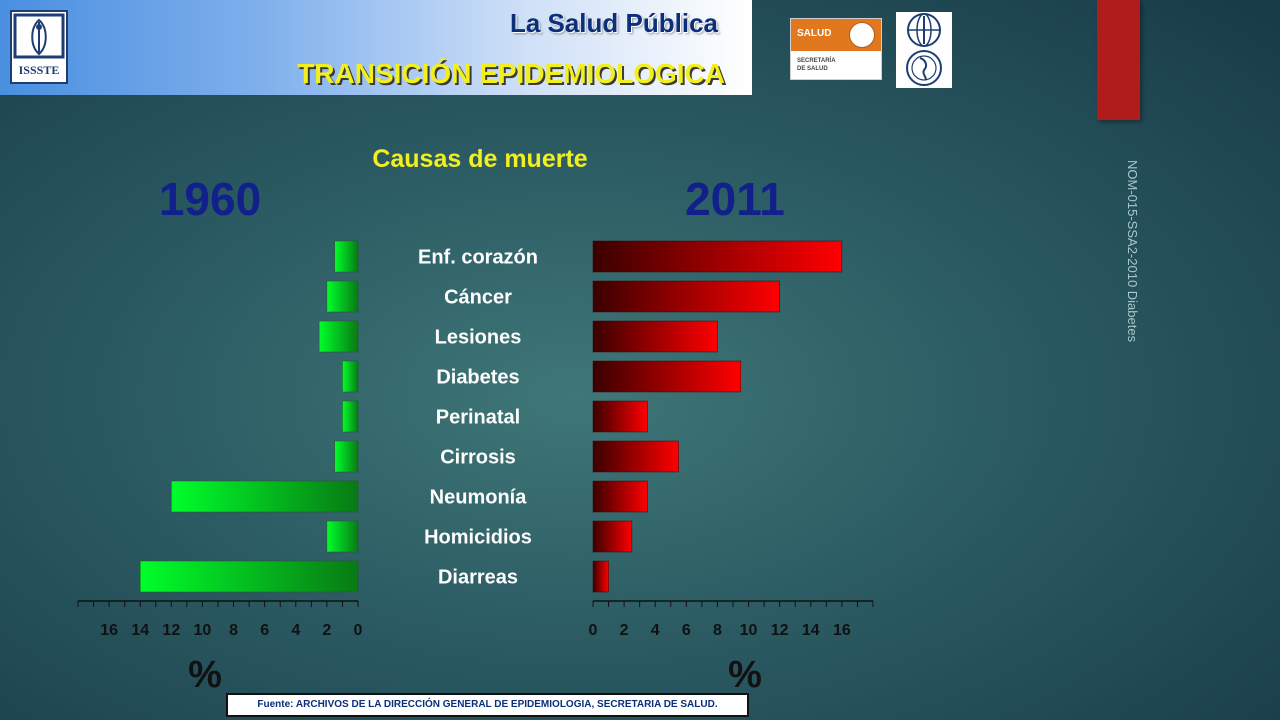 The image size is (1280, 720). What do you see at coordinates (836, 49) in the screenshot?
I see `salud-logo: SALUD SECRETARÍA DE SALUD` at bounding box center [836, 49].